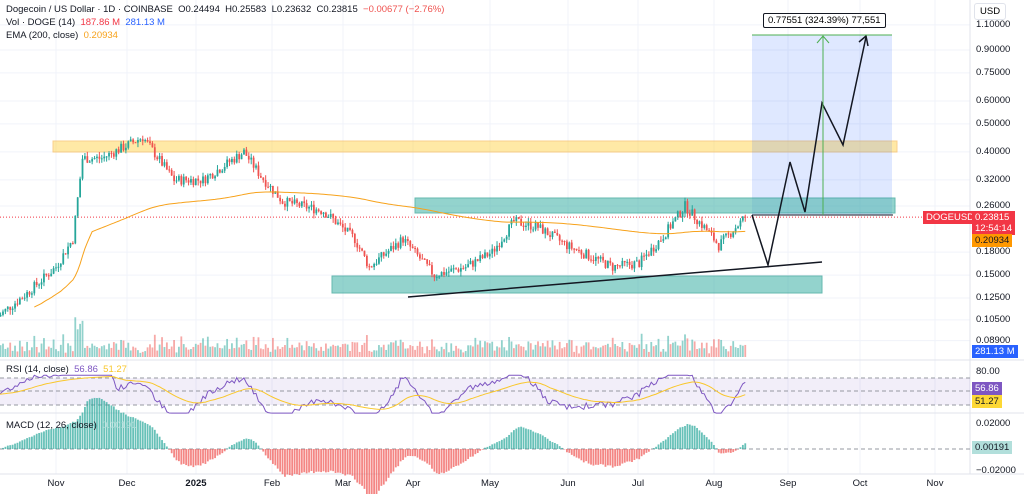 The image size is (1024, 494). I want to click on resistance-zone, so click(475, 146).